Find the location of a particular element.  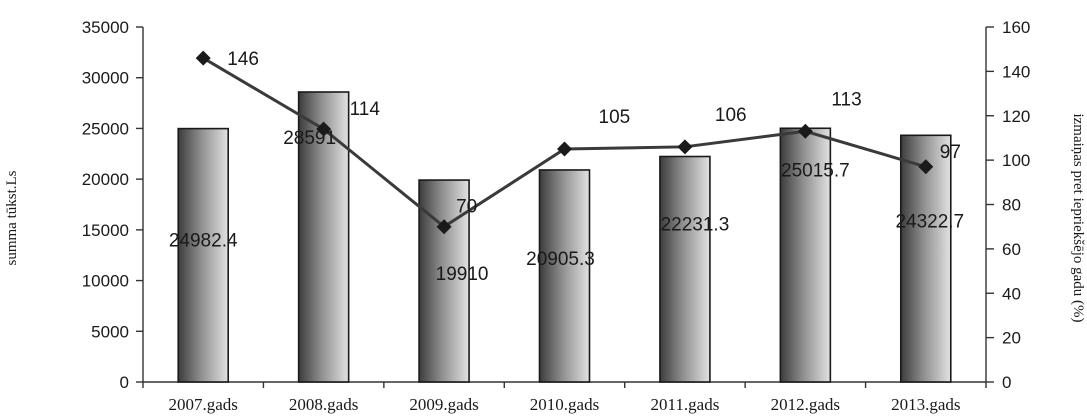

line-value-label: 70 is located at coordinates (466, 207).